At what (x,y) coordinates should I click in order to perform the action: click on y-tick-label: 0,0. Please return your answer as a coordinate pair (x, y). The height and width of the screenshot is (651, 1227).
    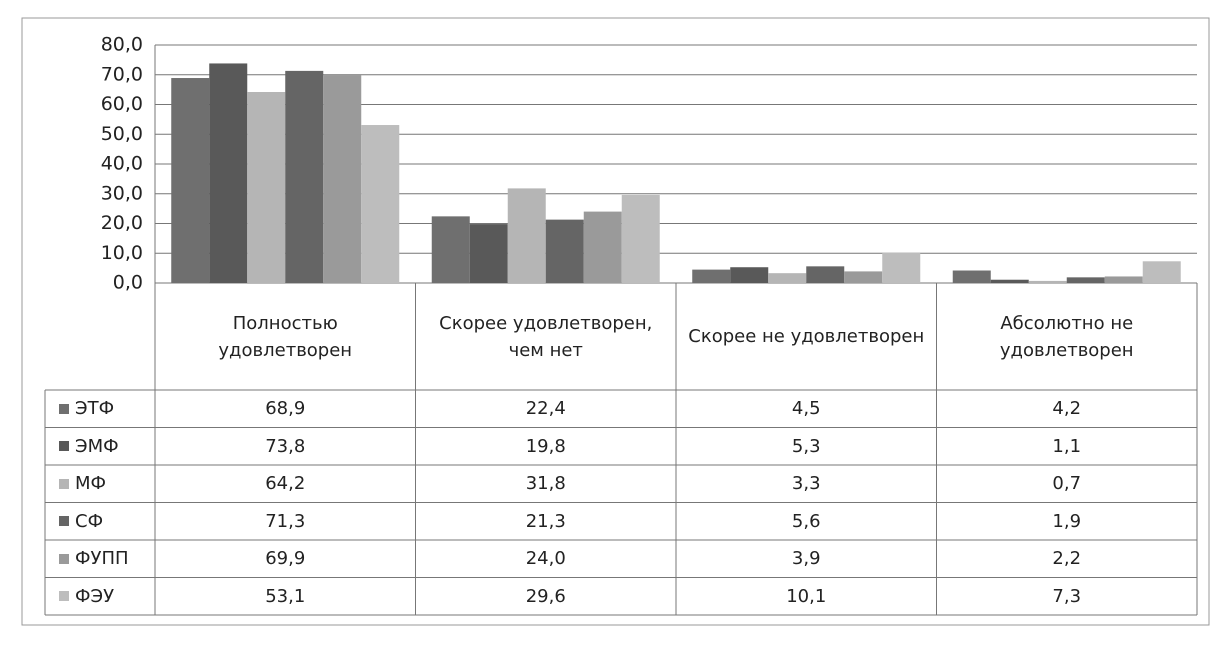
    Looking at the image, I should click on (128, 283).